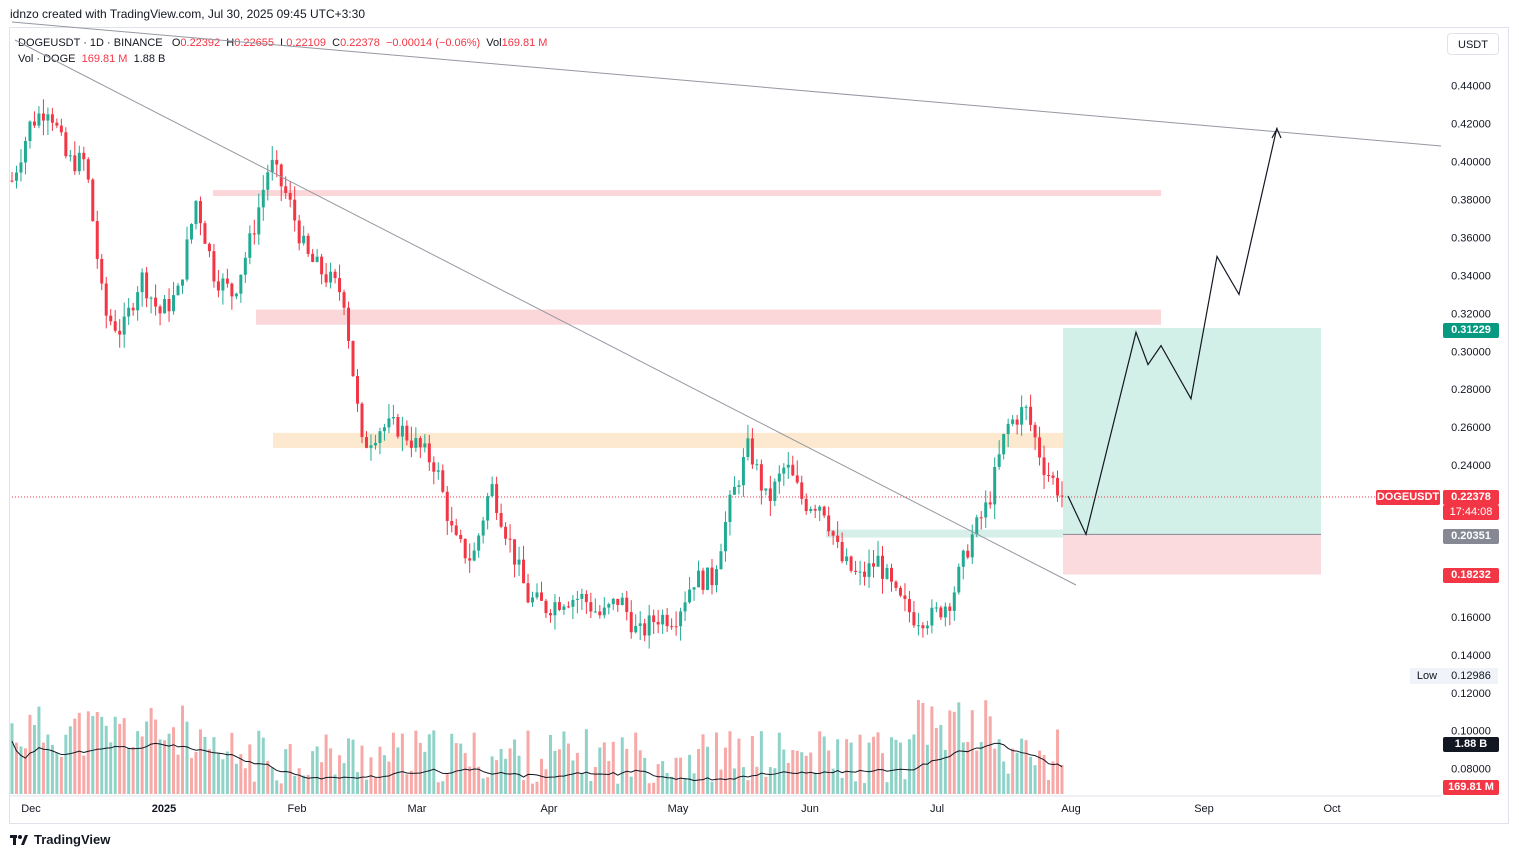 The image size is (1519, 858). I want to click on current-price-tag: 0.22378, so click(1471, 497).